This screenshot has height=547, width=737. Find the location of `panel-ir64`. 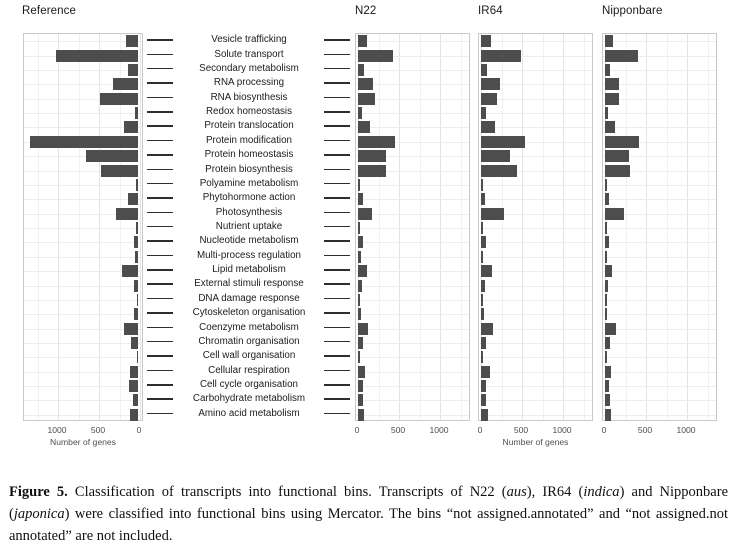

panel-ir64 is located at coordinates (535, 227).